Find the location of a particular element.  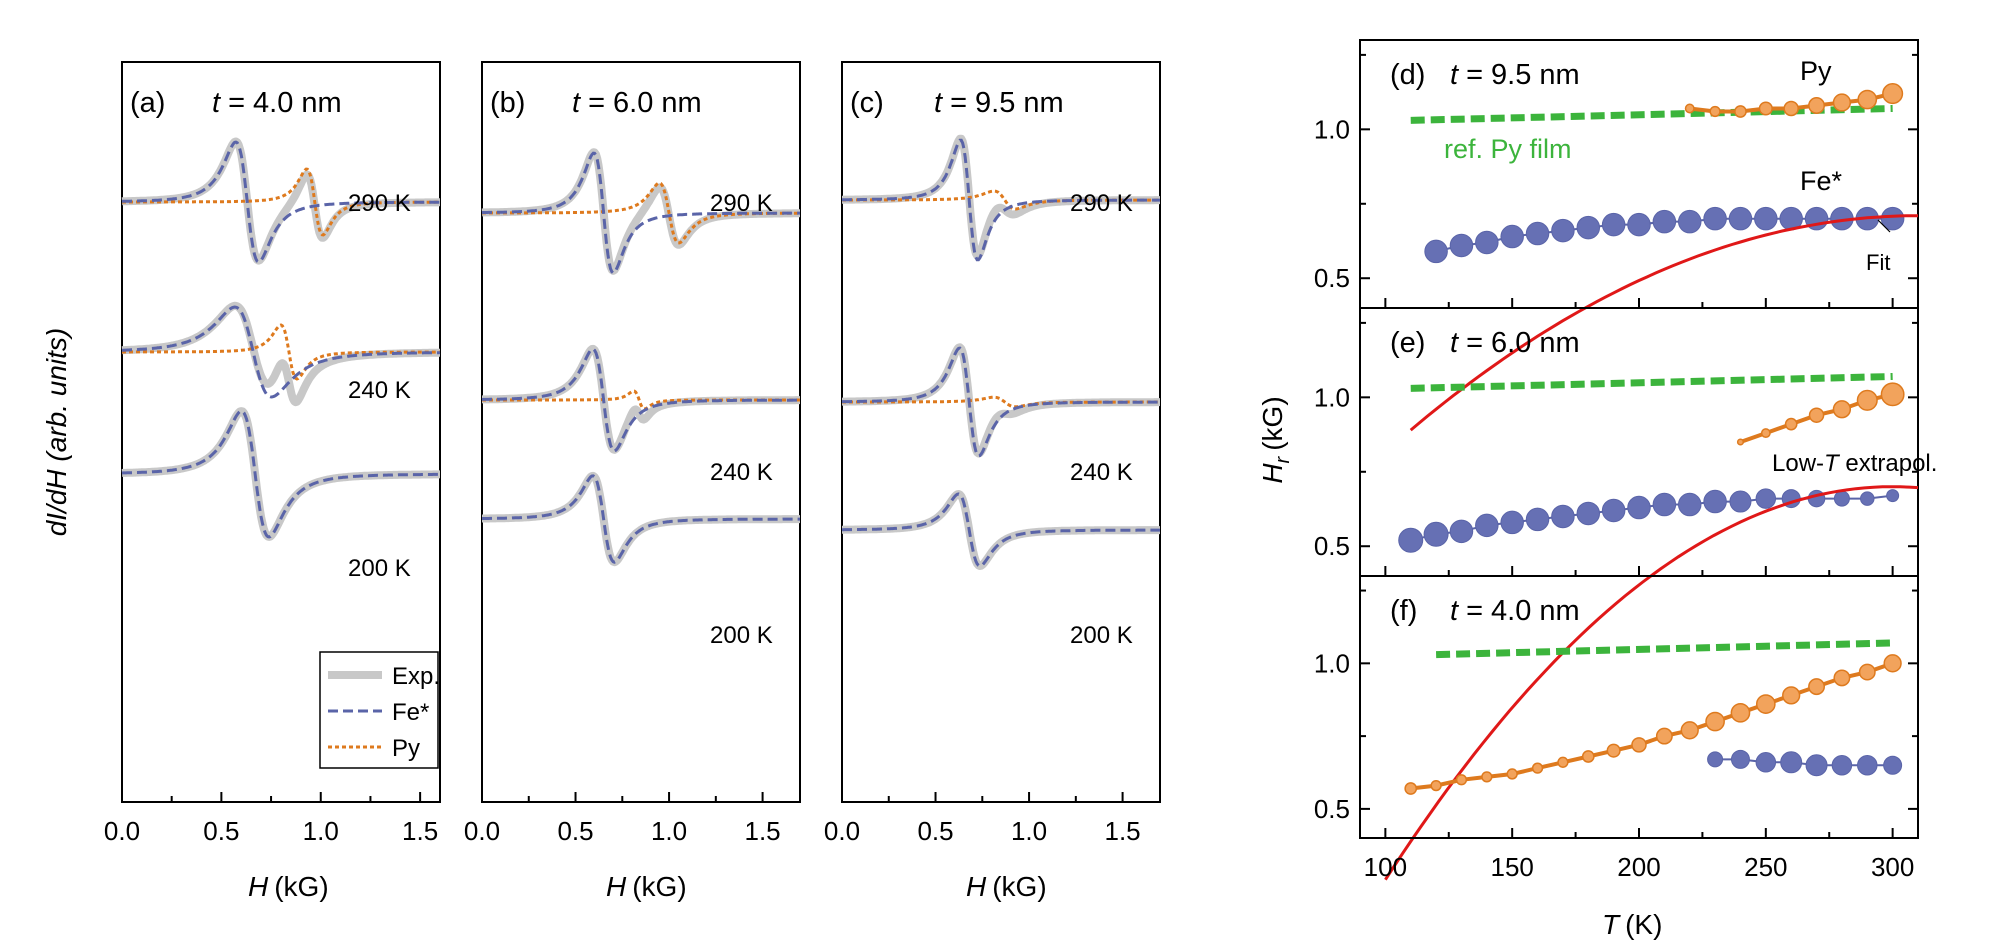

xtick-label-a: 0.0 is located at coordinates (122, 831).